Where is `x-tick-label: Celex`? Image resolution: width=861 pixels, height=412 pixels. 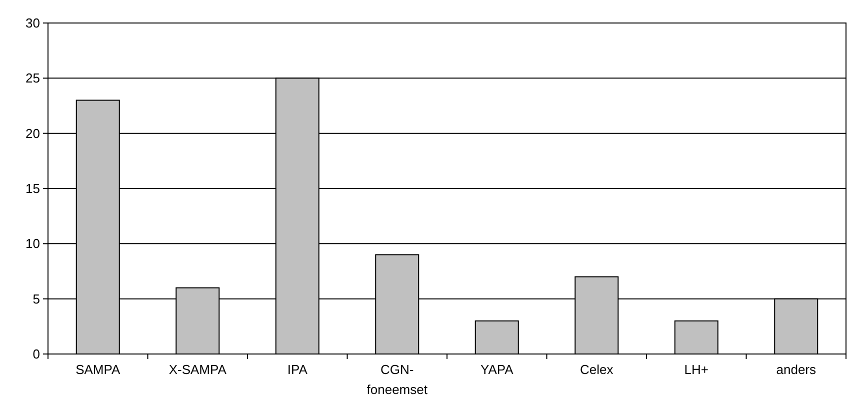
x-tick-label: Celex is located at coordinates (597, 369).